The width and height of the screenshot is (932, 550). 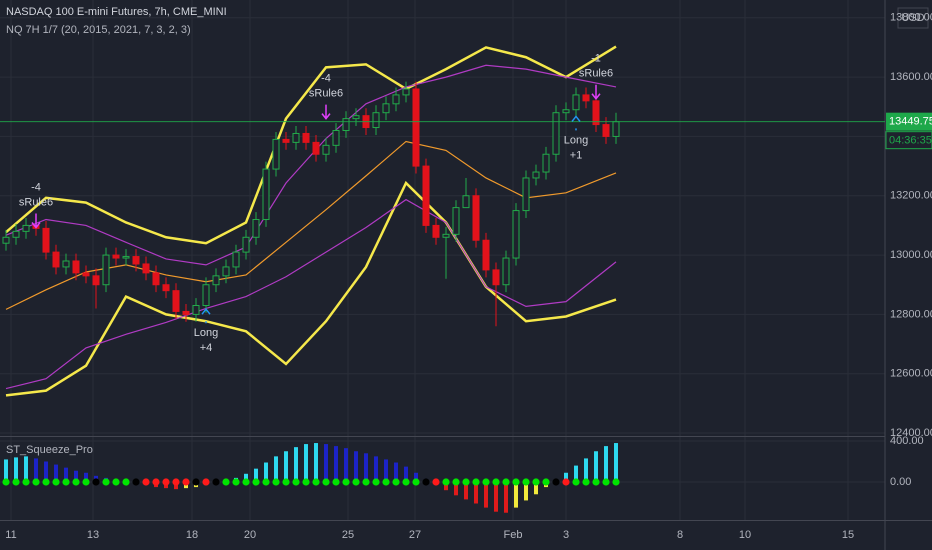 I want to click on last-price-label: 13449.75, so click(x=910, y=122).